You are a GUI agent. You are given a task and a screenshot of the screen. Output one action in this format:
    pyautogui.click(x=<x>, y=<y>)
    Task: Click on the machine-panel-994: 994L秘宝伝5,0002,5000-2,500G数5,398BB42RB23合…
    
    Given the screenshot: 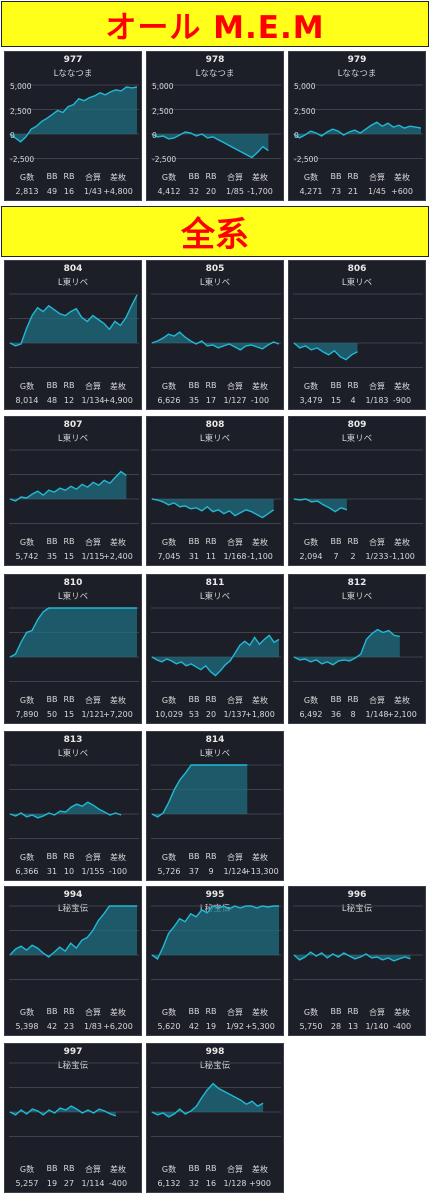 What is the action you would take?
    pyautogui.click(x=73, y=961)
    